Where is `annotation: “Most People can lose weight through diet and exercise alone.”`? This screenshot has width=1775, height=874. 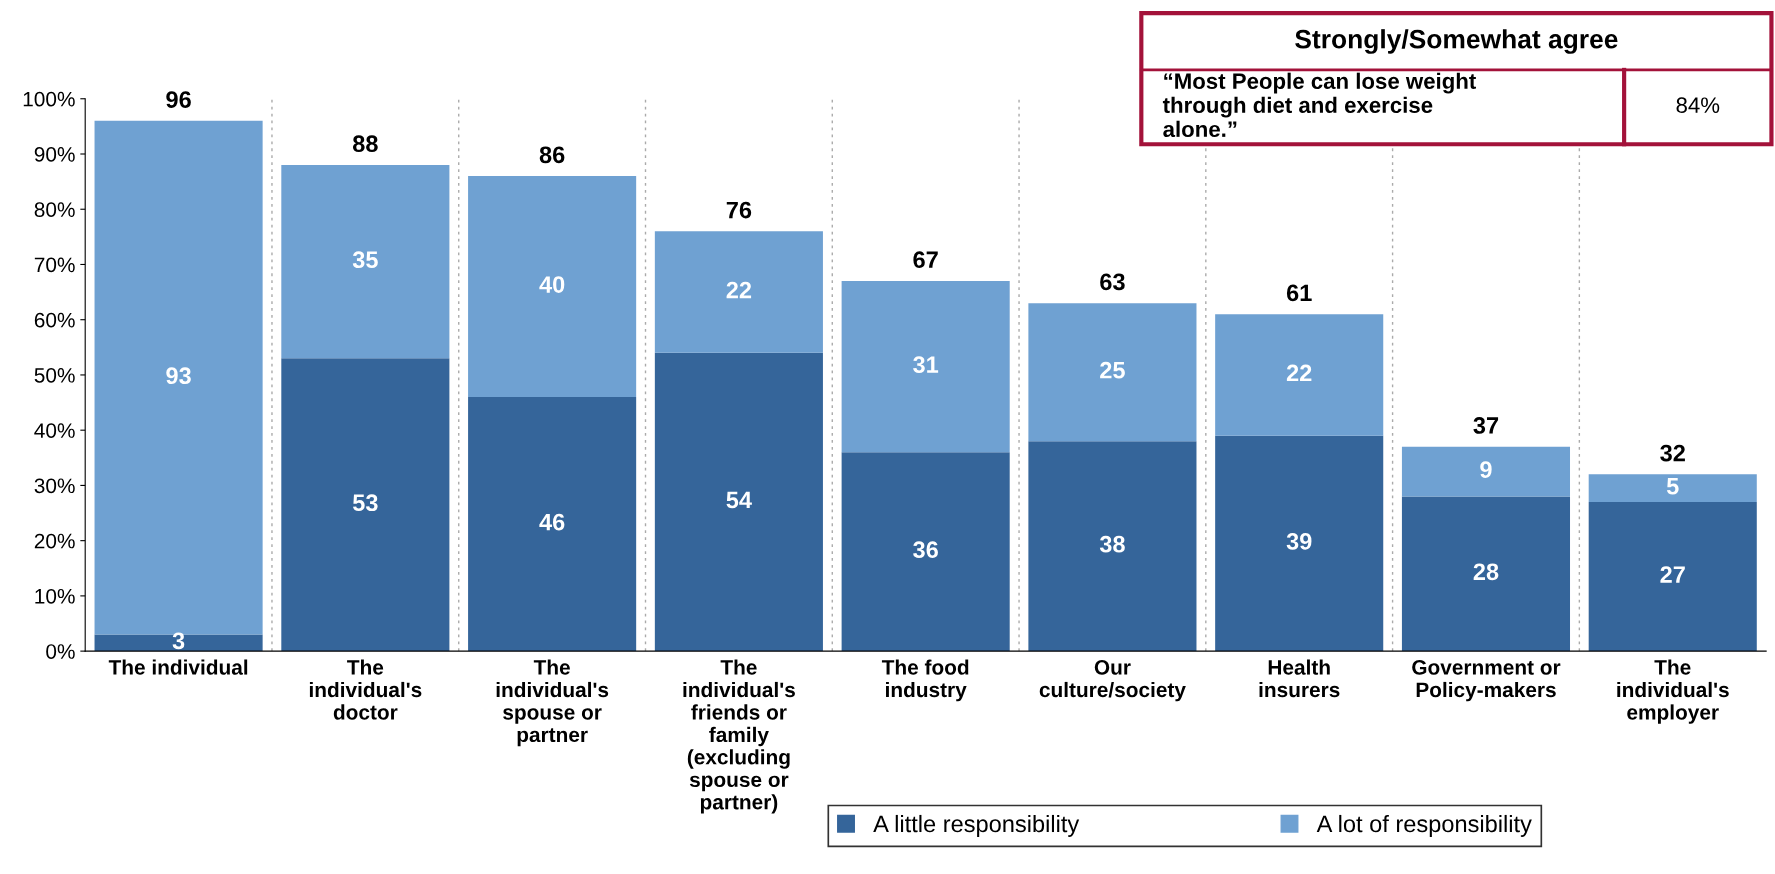 annotation: “Most People can lose weight through diet and exercise alone.” is located at coordinates (1319, 105).